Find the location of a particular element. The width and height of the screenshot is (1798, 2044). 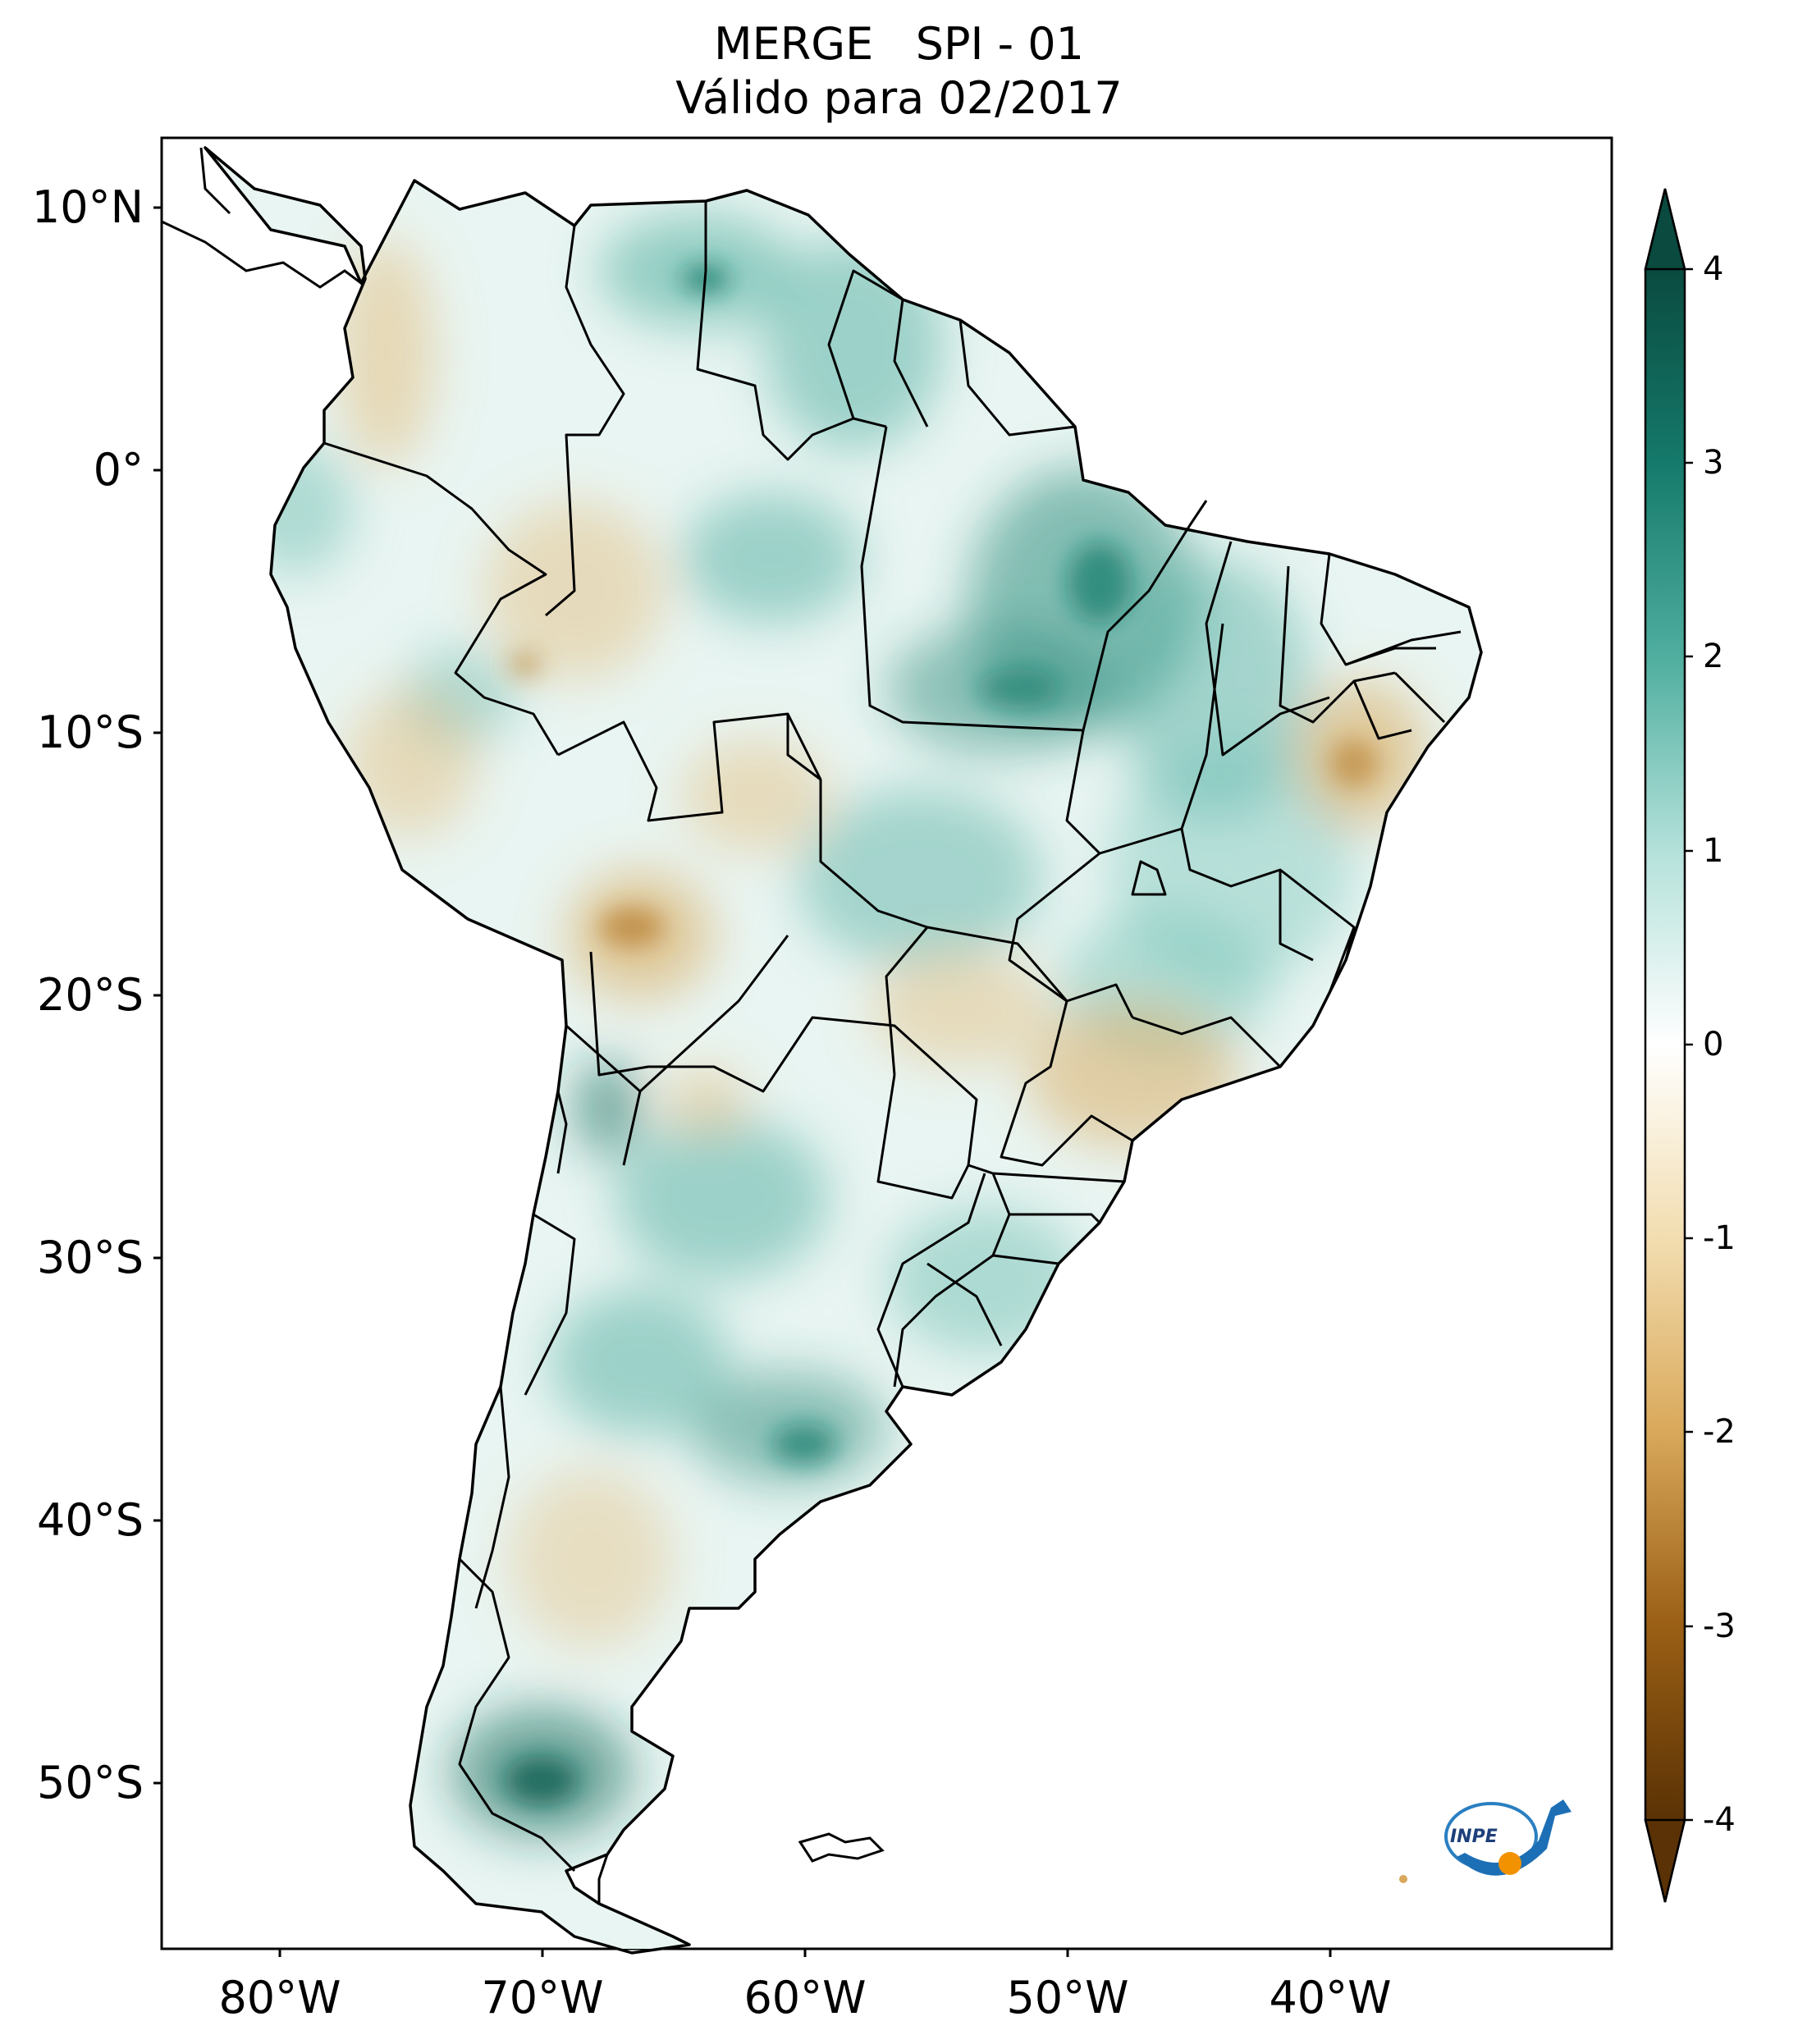

lon-label-60w: 60°W is located at coordinates (805, 1998).